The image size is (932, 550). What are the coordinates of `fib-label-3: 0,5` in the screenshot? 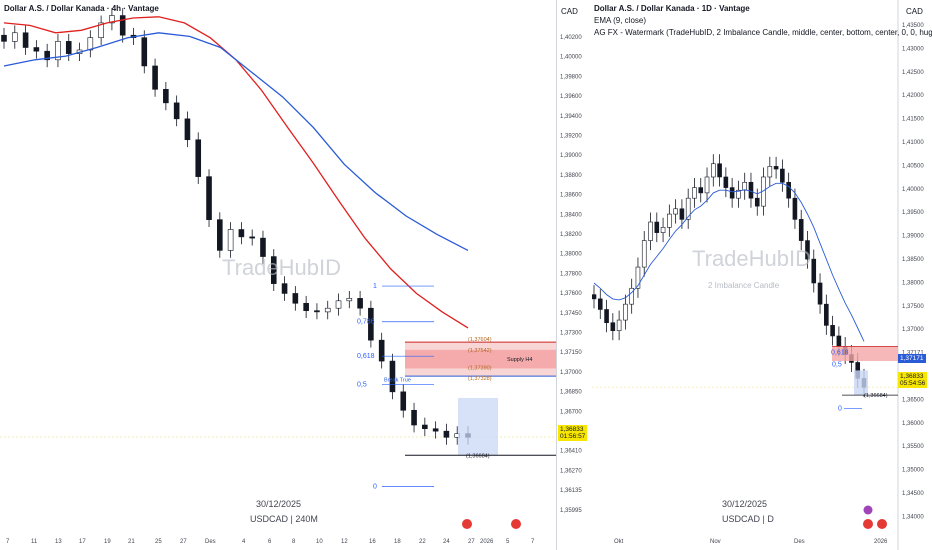 It's located at (362, 384).